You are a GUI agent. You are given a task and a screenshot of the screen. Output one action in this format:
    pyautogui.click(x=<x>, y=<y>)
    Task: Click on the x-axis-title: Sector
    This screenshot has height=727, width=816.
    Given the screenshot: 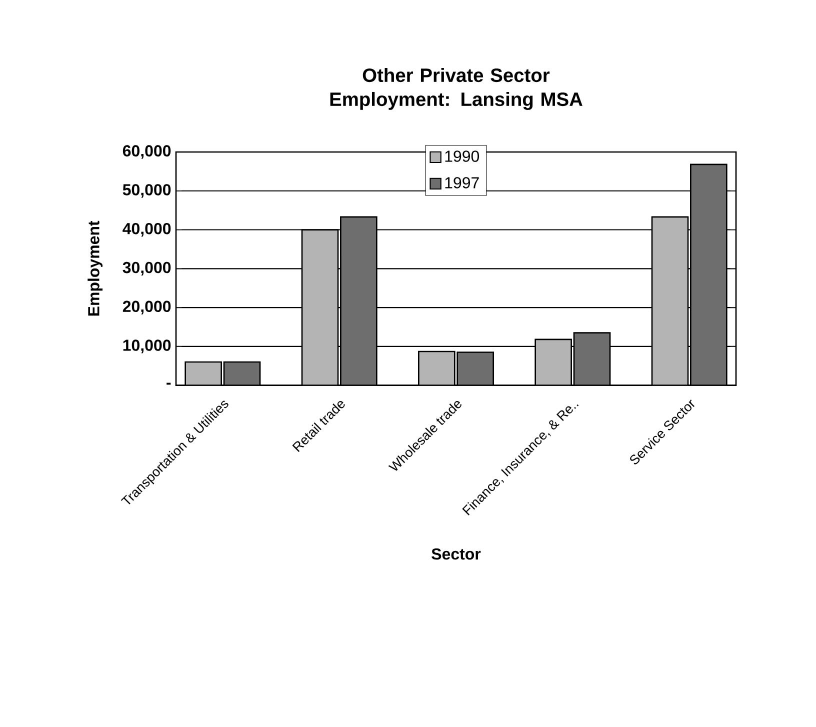 What is the action you would take?
    pyautogui.click(x=456, y=554)
    